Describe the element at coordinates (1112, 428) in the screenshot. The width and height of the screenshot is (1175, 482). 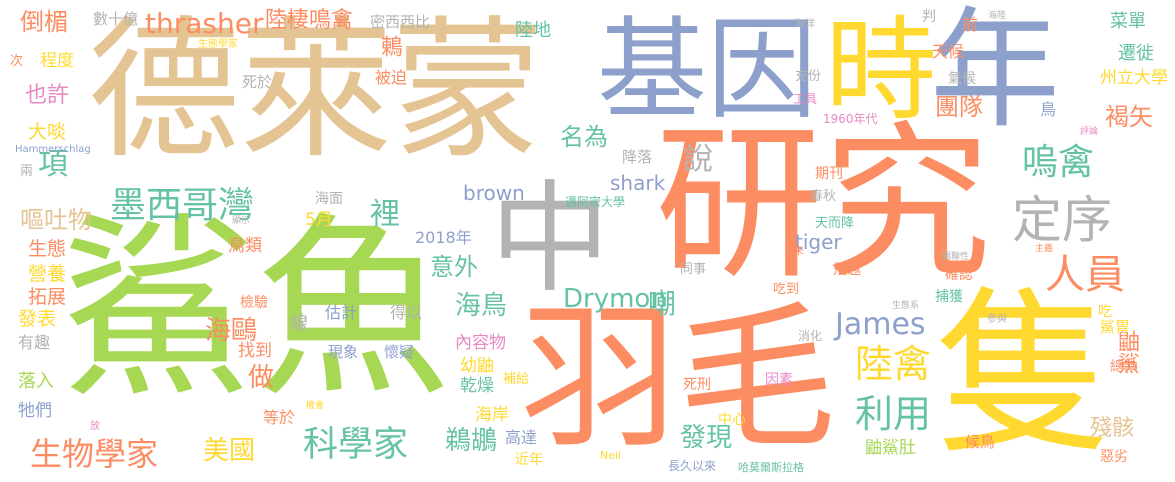
I see `word: 殘骸` at that location.